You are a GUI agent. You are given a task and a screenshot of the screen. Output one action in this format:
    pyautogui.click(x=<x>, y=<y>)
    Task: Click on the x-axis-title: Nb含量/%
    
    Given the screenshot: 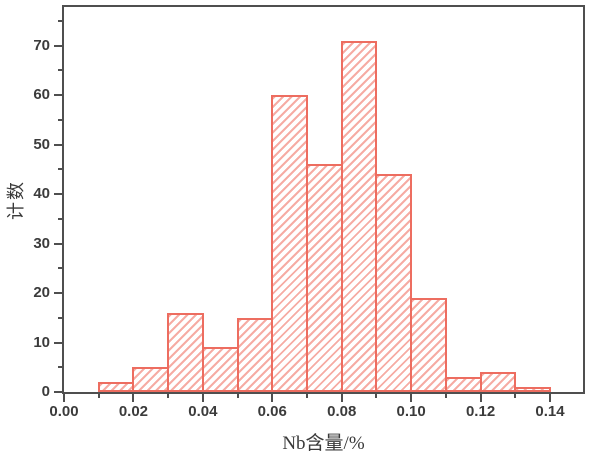 What is the action you would take?
    pyautogui.click(x=323, y=443)
    